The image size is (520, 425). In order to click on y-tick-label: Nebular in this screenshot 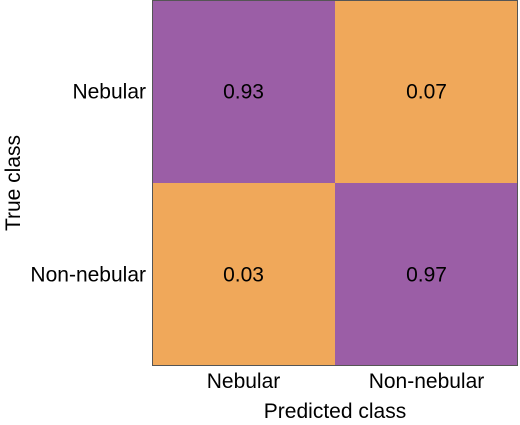, I will do `click(109, 92)`.